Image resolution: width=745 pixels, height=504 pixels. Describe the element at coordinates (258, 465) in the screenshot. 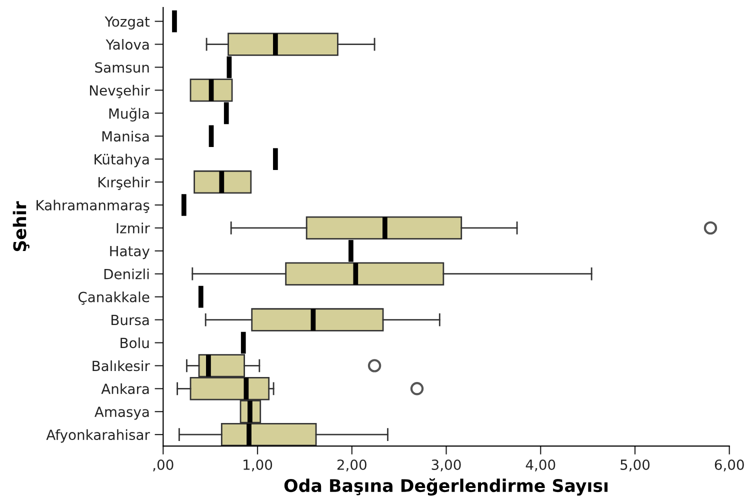

I see `x-tick-label: 1,00` at that location.